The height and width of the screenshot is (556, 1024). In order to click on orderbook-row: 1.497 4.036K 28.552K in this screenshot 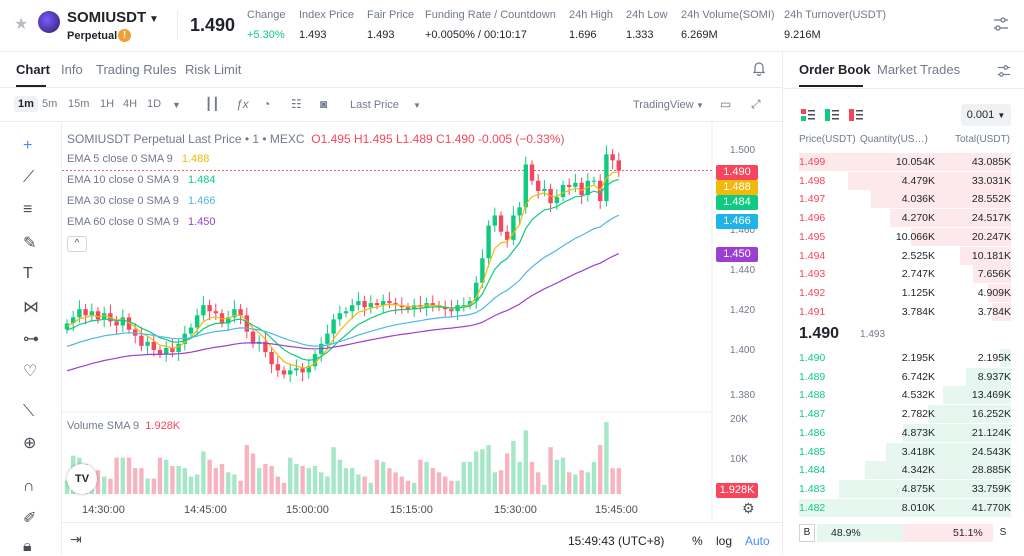, I will do `click(903, 199)`.